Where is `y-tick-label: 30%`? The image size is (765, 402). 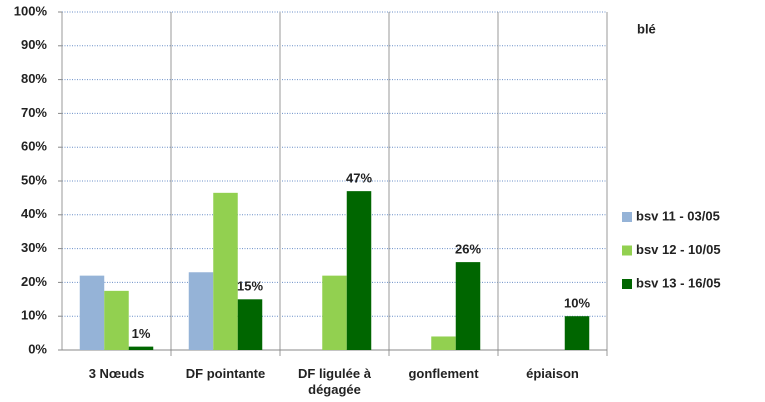
y-tick-label: 30% is located at coordinates (34, 247).